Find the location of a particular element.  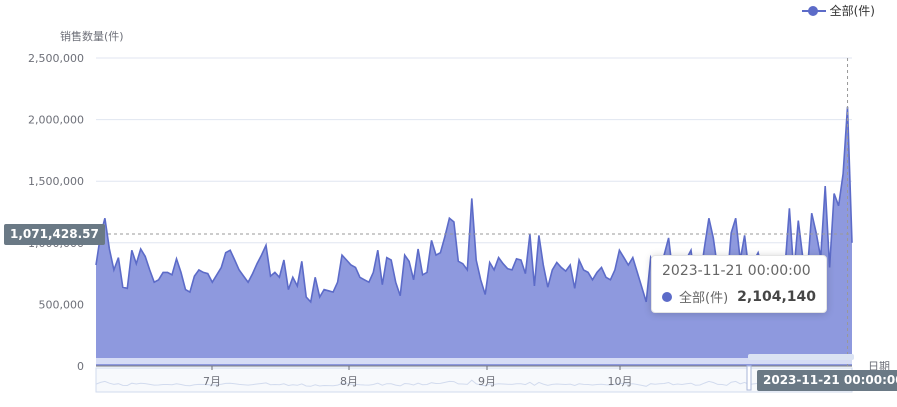

y-axis-title: 销售数量(件) is located at coordinates (92, 36).